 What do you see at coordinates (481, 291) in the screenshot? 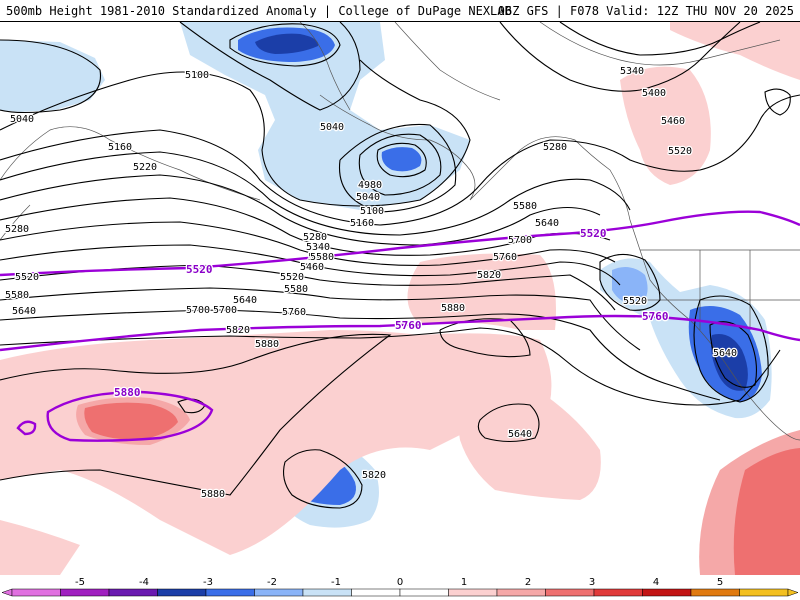
I see `pos-anomaly-region-central` at bounding box center [481, 291].